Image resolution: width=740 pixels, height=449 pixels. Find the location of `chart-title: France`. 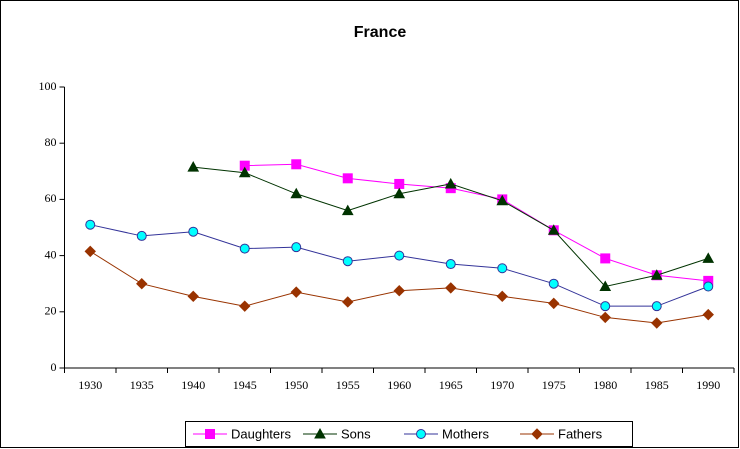

chart-title: France is located at coordinates (380, 32).